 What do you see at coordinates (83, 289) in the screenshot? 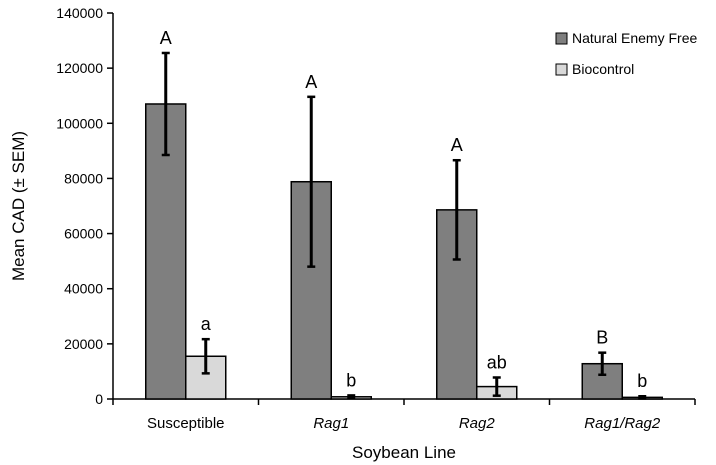
I see `y-tick-label: 40000` at bounding box center [83, 289].